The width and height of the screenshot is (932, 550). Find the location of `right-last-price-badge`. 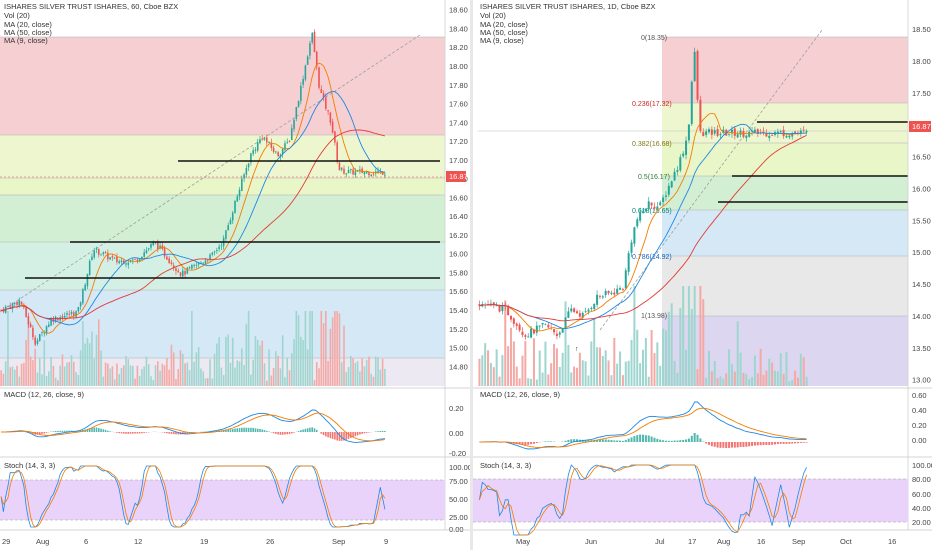

right-last-price-badge is located at coordinates (920, 126).